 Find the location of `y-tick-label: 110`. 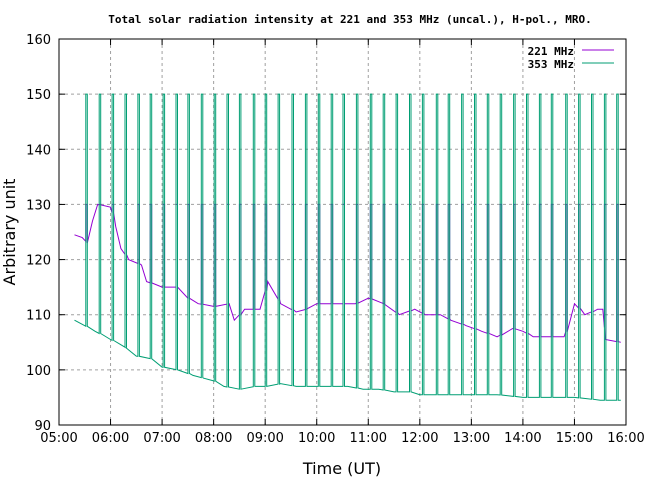

y-tick-label: 110 is located at coordinates (38, 316).